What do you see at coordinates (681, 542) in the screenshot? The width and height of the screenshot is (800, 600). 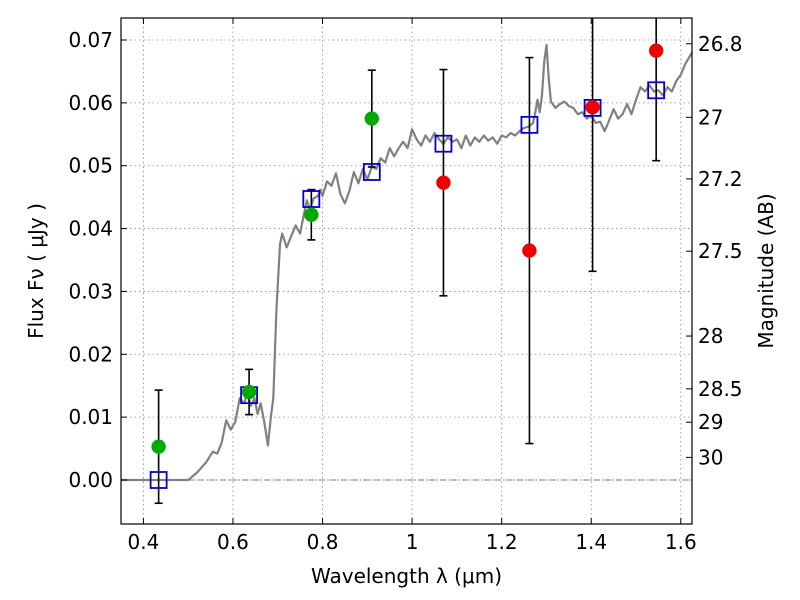 I see `x-tick-label: 1.6` at bounding box center [681, 542].